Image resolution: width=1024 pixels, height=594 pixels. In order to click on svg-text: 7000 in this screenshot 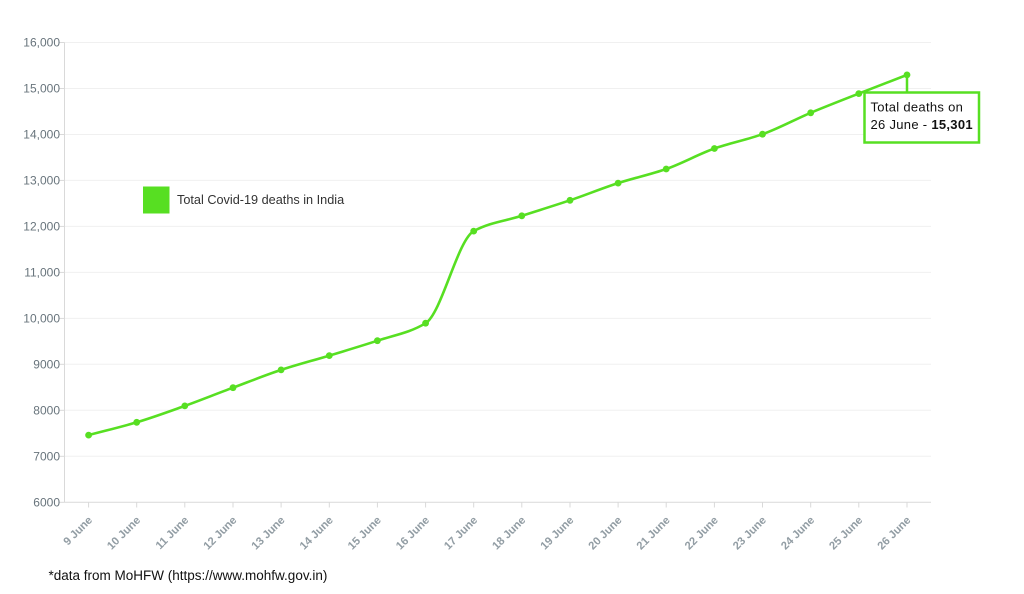, I will do `click(46, 456)`.